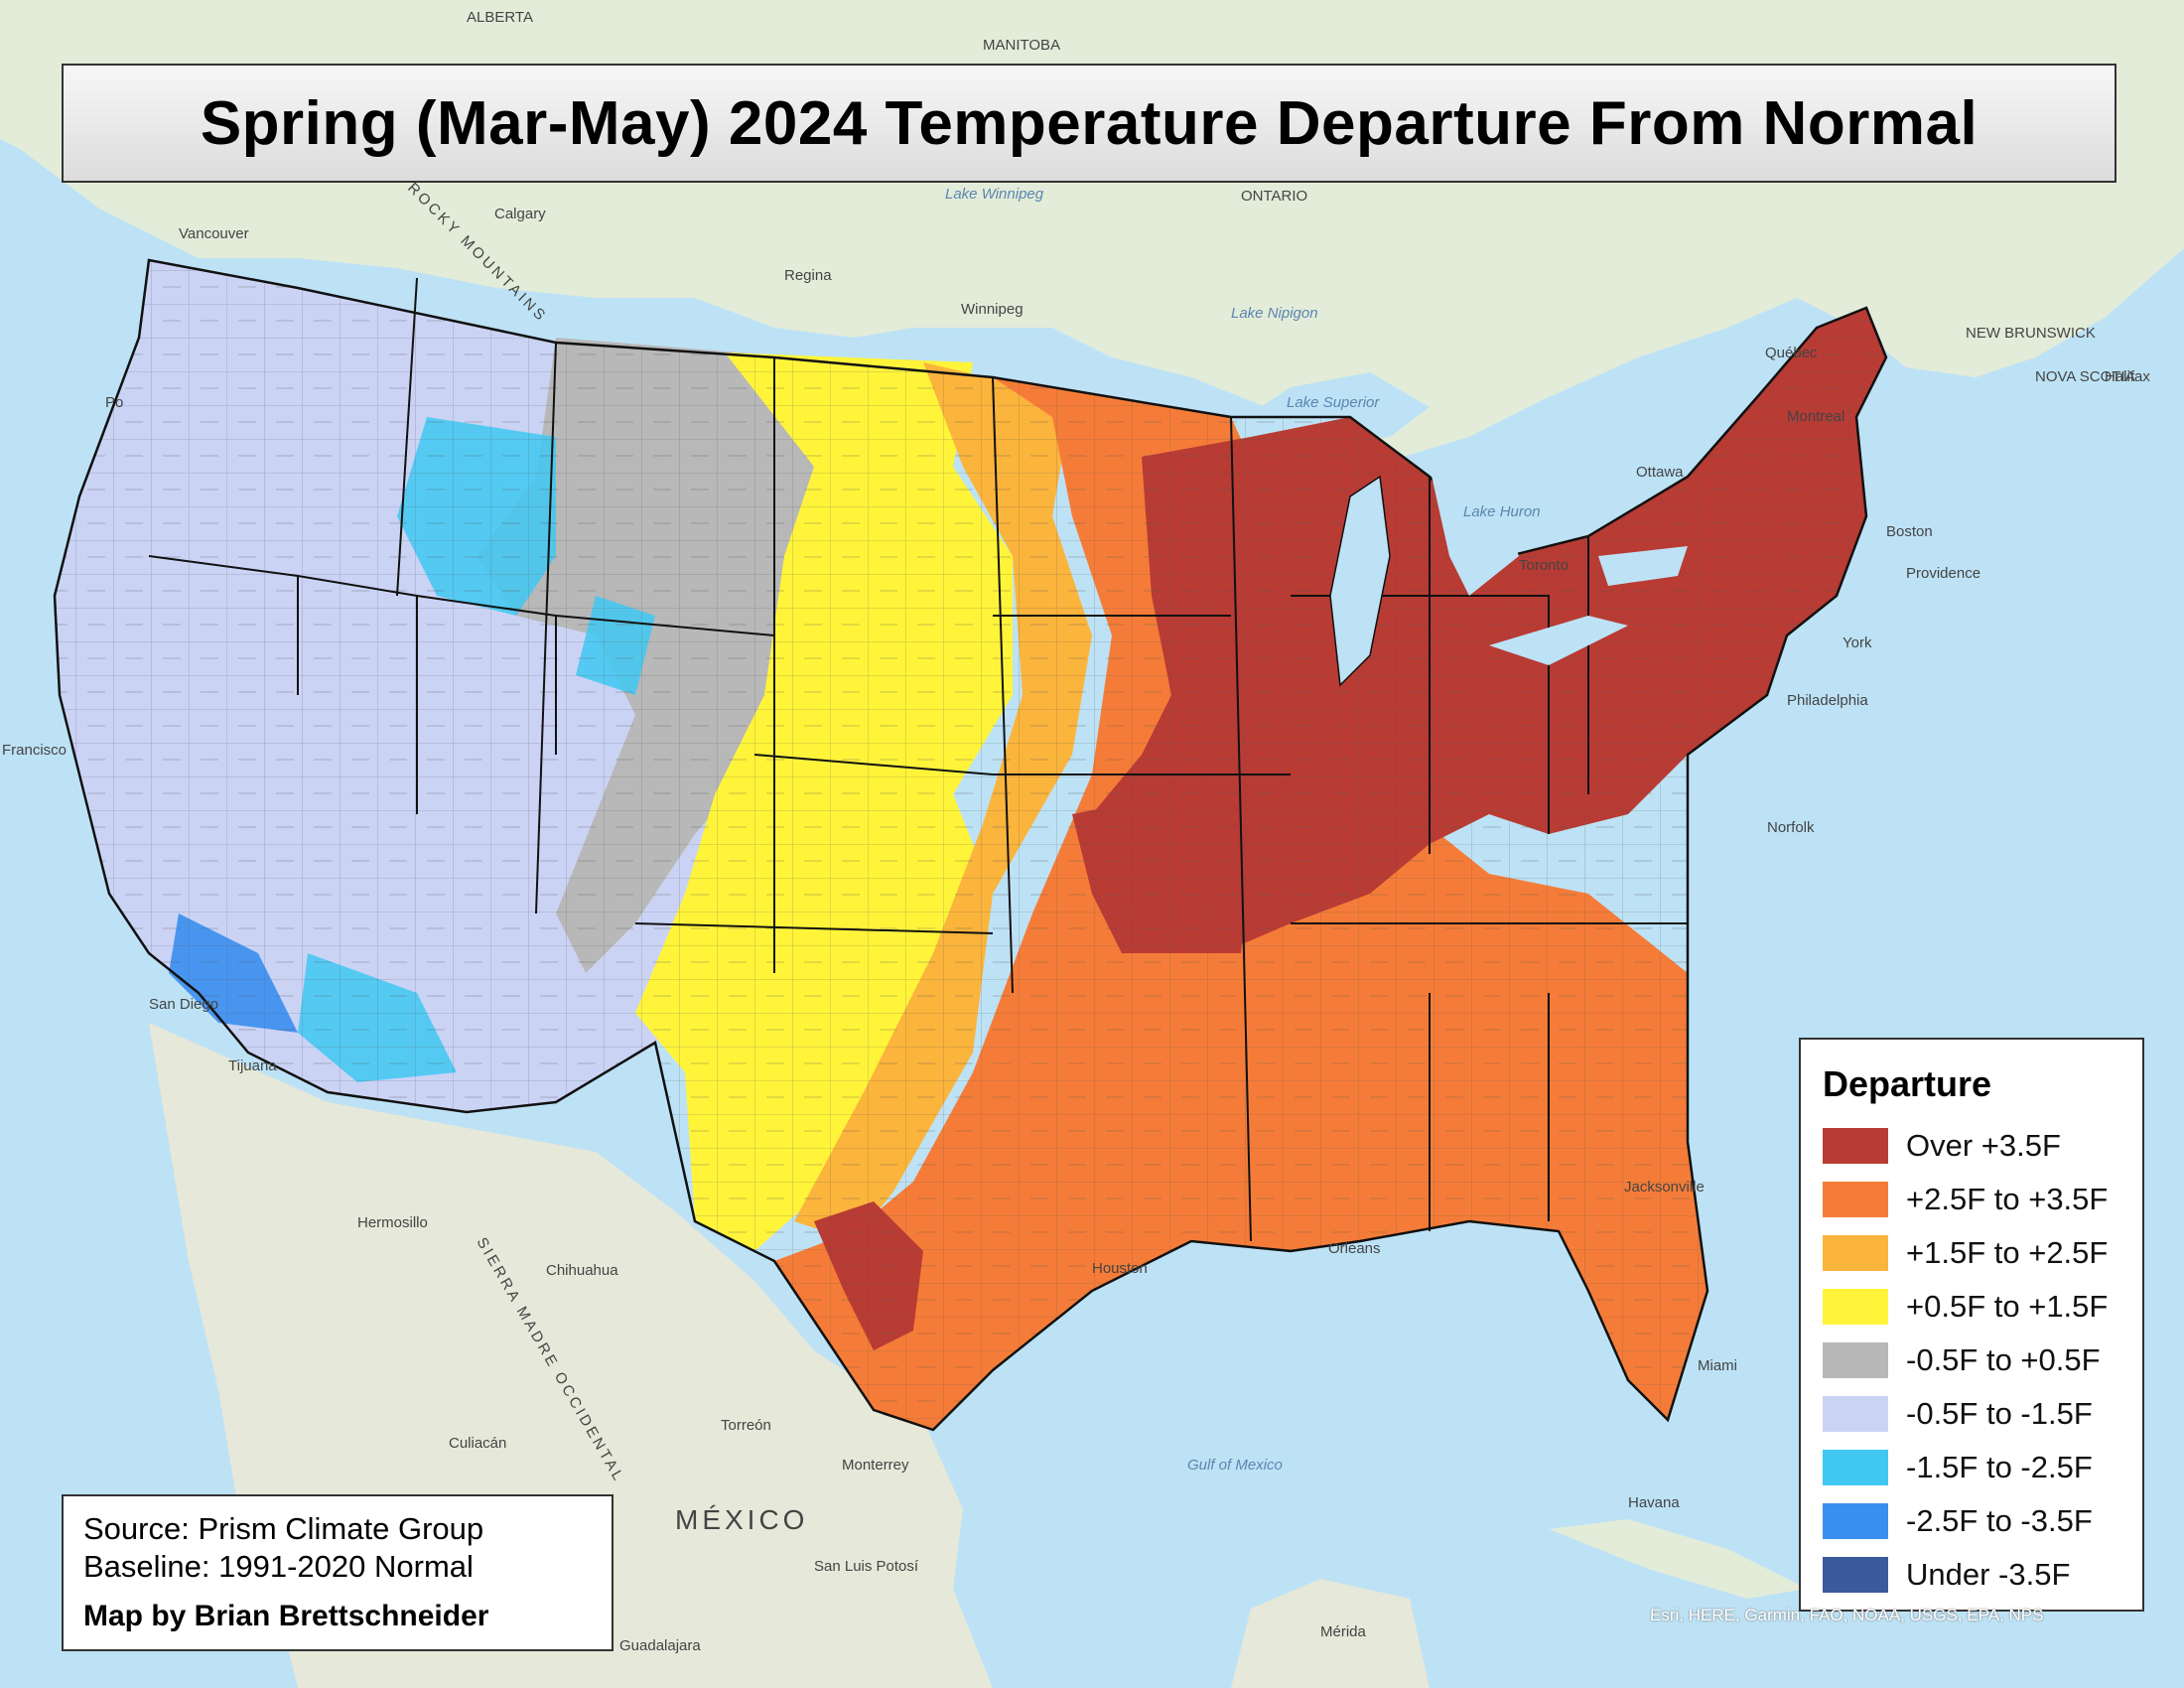  I want to click on label-mexico: MÉXICO, so click(741, 1519).